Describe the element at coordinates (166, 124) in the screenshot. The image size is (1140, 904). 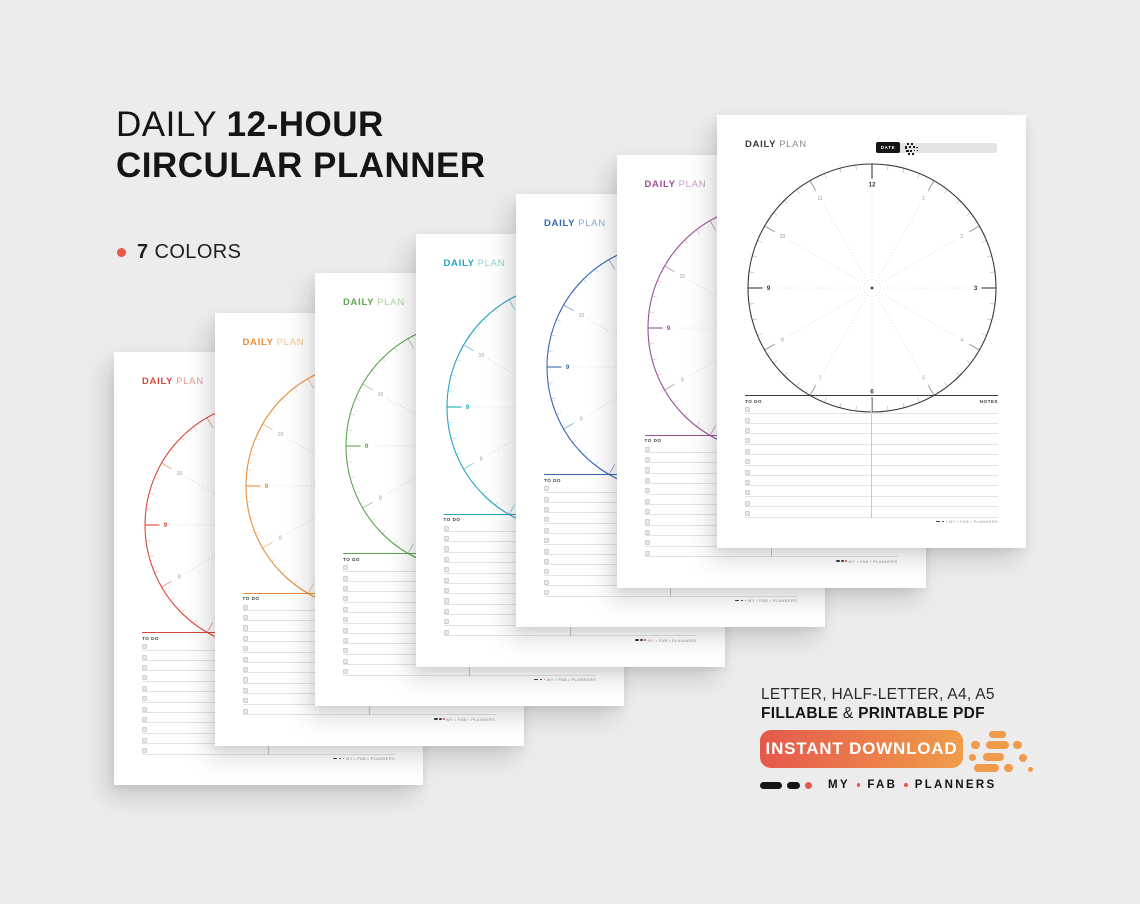
I see `title-daily: DAILY` at that location.